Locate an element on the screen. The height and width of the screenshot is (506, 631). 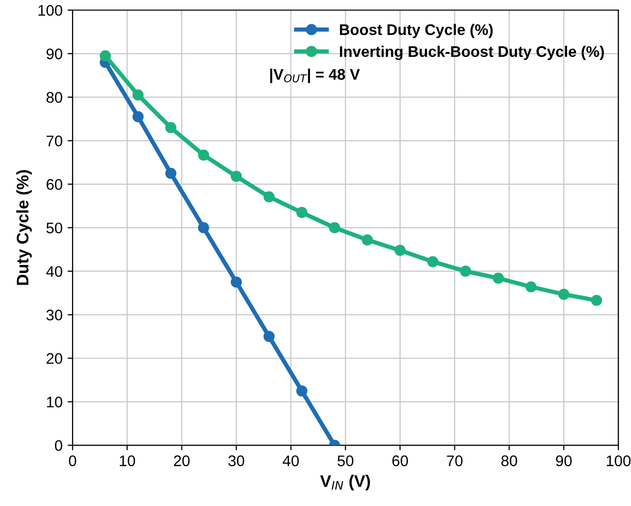
y-tick-label: 70 is located at coordinates (54, 141).